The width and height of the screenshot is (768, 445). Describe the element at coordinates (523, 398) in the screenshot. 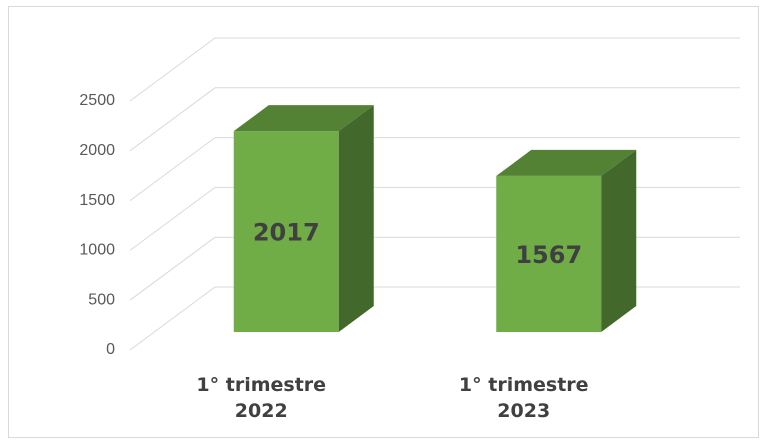

I see `x-tick-label: 1° trimestre 2023` at that location.